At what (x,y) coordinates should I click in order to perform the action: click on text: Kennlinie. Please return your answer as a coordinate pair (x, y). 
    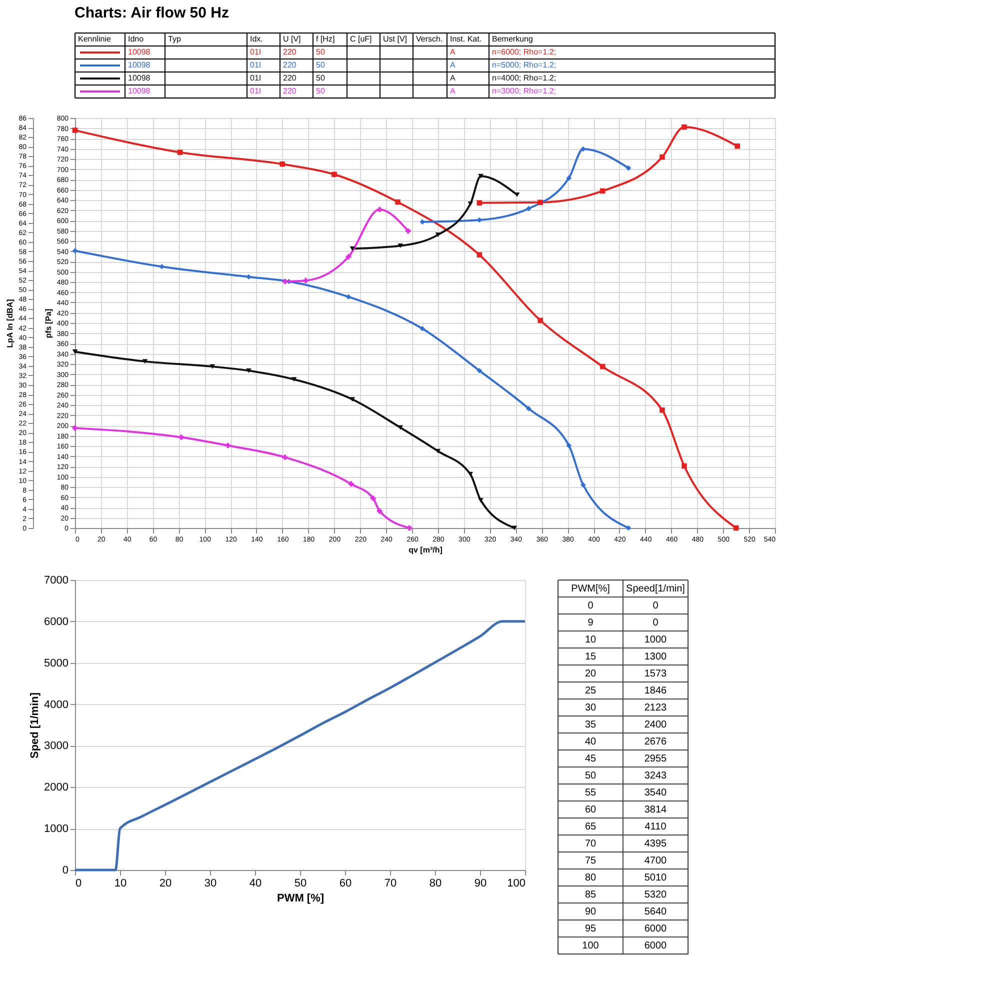
    Looking at the image, I should click on (95, 39).